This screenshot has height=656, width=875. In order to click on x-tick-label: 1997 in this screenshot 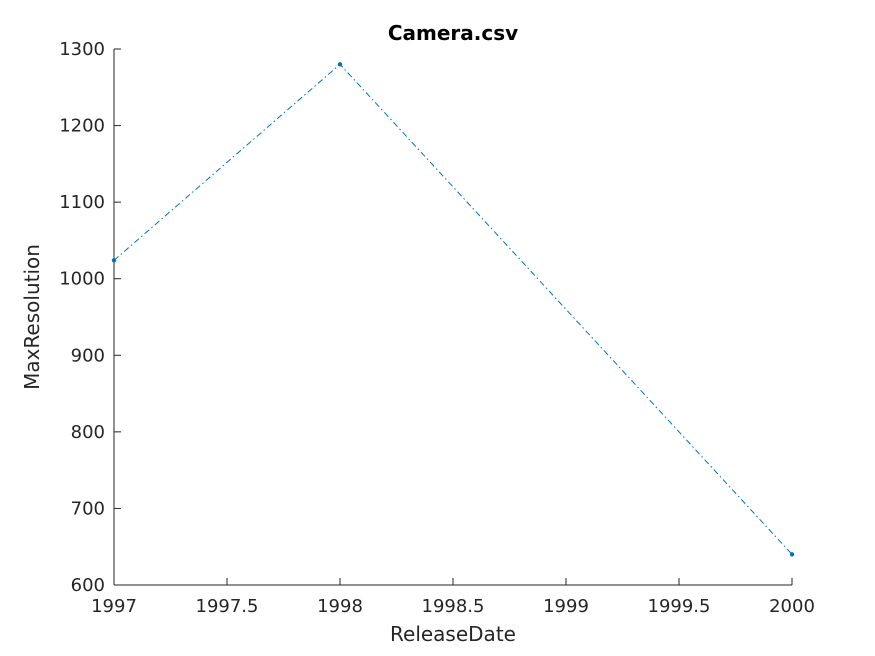, I will do `click(114, 606)`.